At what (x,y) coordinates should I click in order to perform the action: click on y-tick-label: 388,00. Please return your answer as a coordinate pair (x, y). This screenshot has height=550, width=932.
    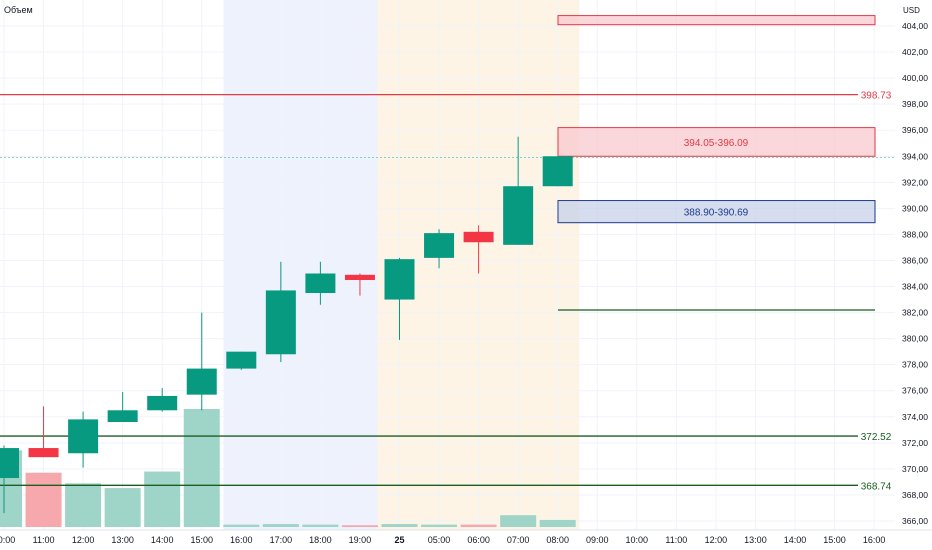
    Looking at the image, I should click on (915, 234).